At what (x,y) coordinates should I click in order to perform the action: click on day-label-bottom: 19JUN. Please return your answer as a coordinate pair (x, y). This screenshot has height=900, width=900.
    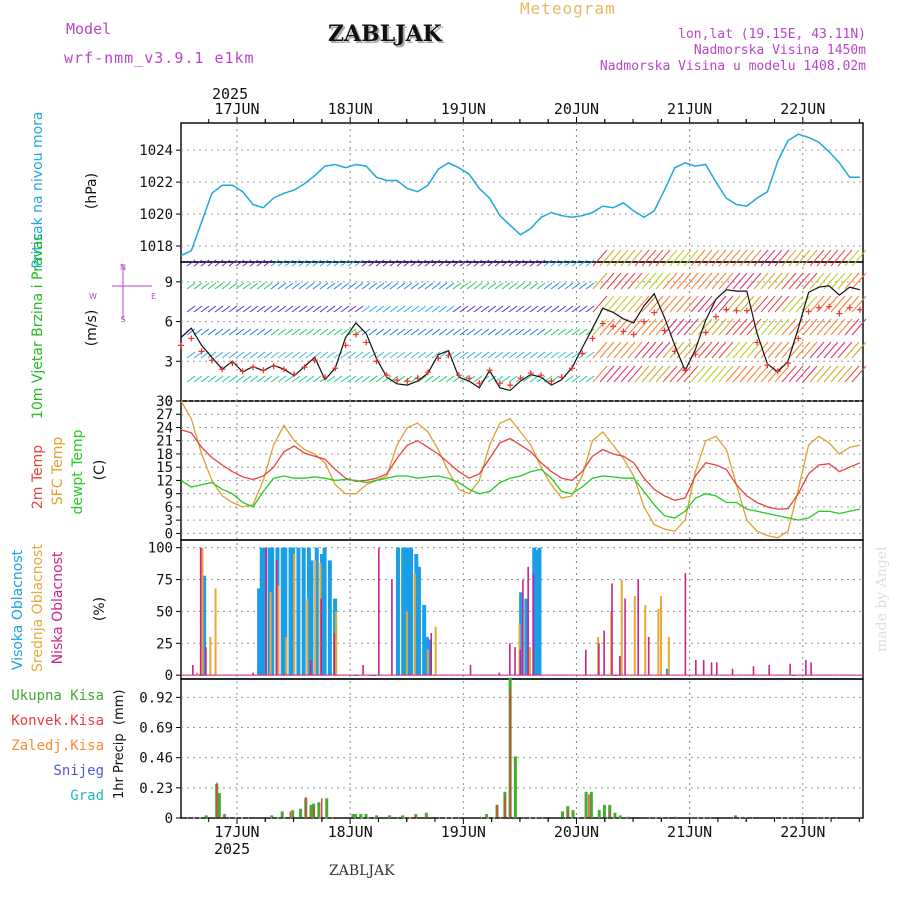
    Looking at the image, I should click on (463, 832).